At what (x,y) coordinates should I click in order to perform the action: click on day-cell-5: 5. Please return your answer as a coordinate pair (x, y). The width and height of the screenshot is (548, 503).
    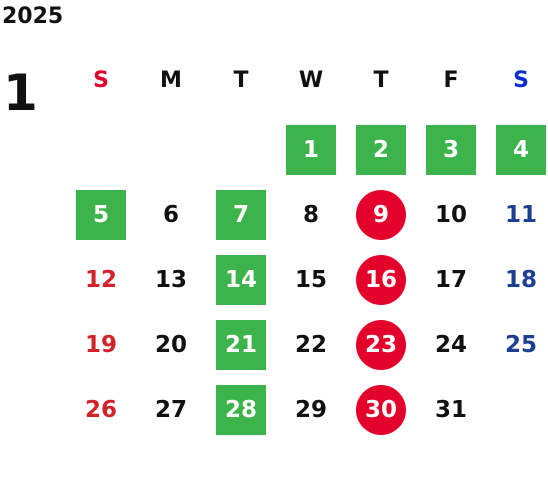
    Looking at the image, I should click on (101, 215).